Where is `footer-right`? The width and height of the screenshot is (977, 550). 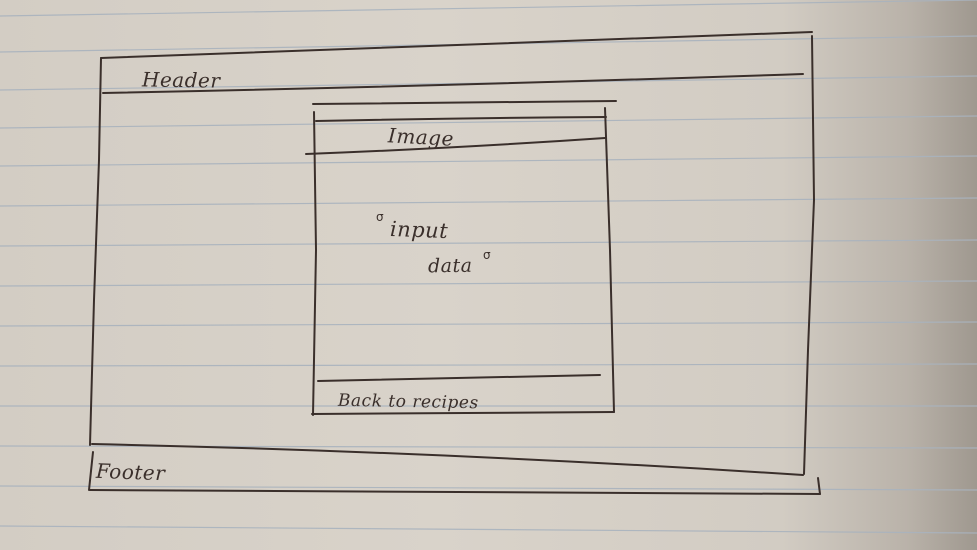
footer-right is located at coordinates (819, 486).